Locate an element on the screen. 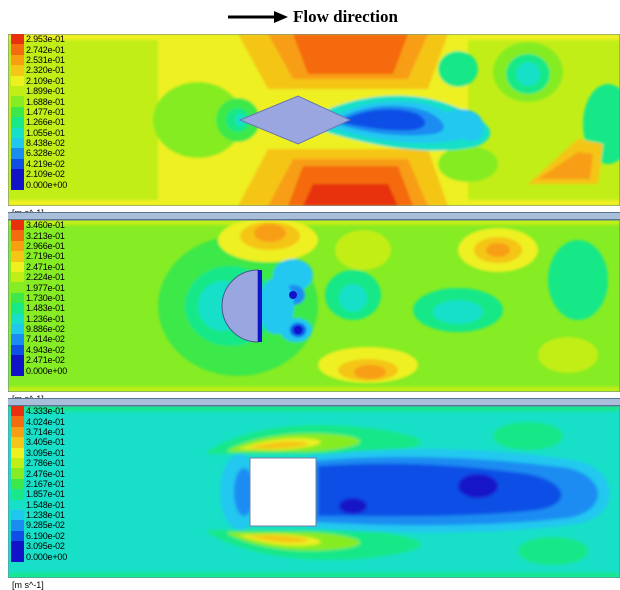 Image resolution: width=620 pixels, height=590 pixels. semicircle-obstacle is located at coordinates (240, 306).